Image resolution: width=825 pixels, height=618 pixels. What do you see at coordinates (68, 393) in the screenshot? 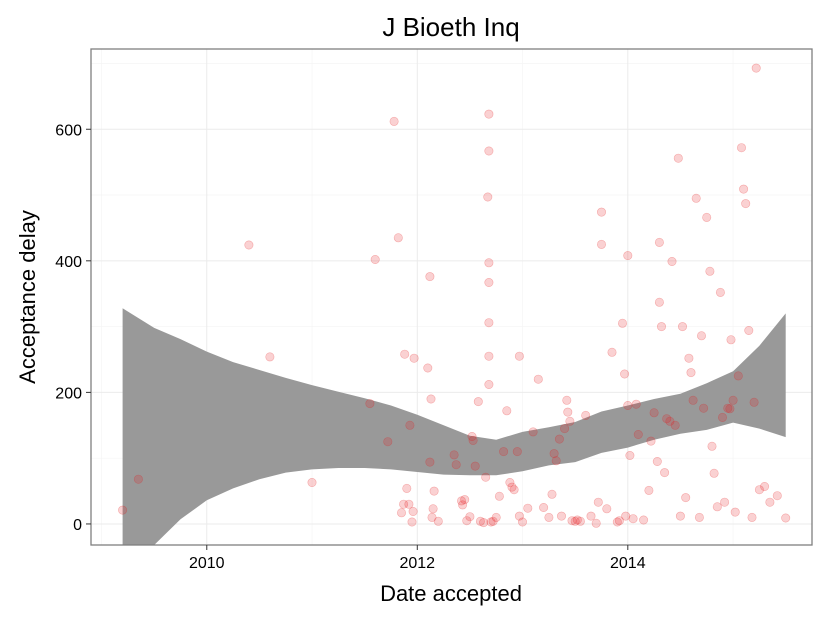
I see `y-tick-label: 200` at bounding box center [68, 393].